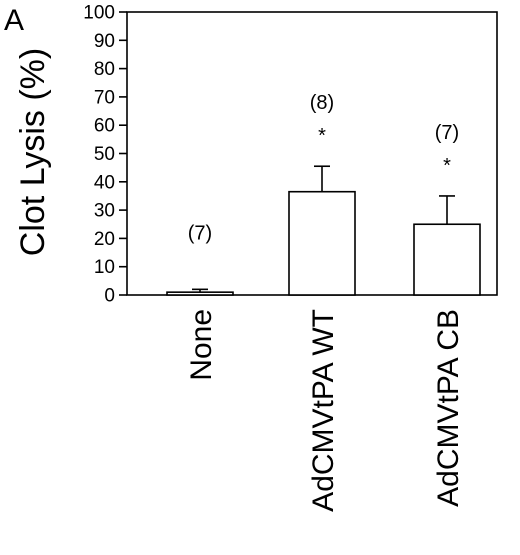  What do you see at coordinates (104, 97) in the screenshot?
I see `y-tick-label: 70` at bounding box center [104, 97].